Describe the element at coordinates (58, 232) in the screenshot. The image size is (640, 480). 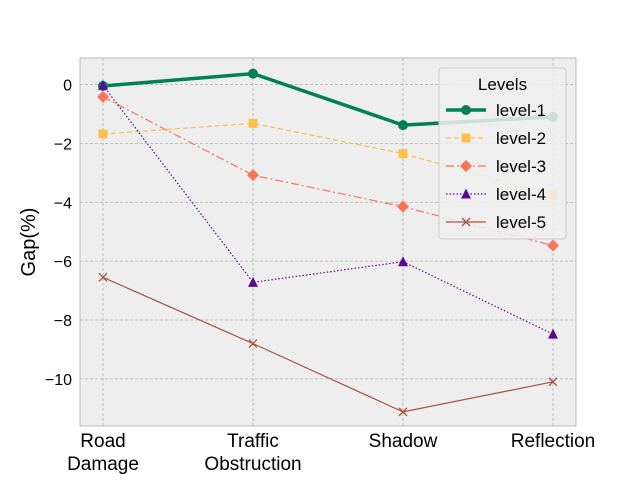
I see `y-tick-labels: 0 −2 −4 −6 −8 −10` at that location.